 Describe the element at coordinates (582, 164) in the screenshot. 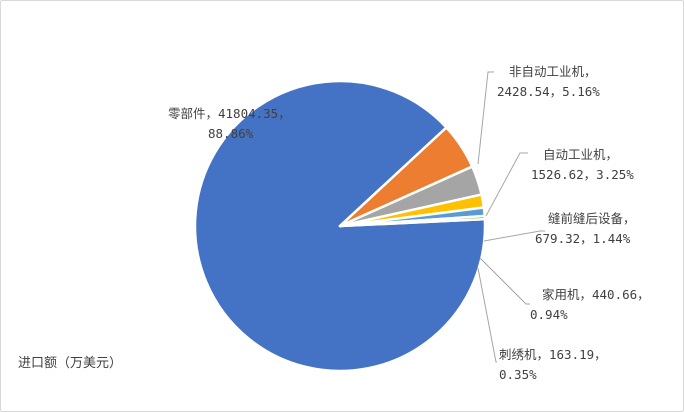

I see `data-label-3: 自动工业机， 1526.62，3.25%` at that location.